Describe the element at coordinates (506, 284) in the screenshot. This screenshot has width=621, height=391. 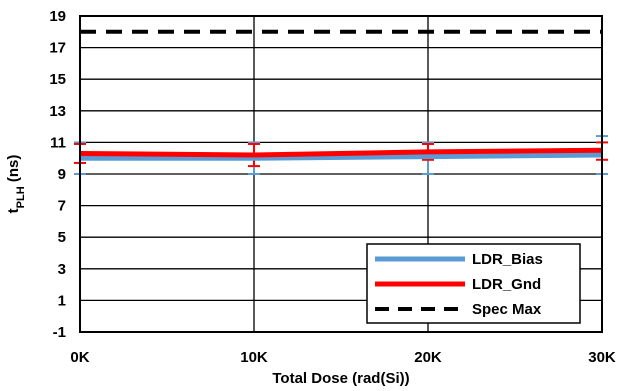
I see `legend-label-ldr-gnd: LDR_Gnd` at that location.